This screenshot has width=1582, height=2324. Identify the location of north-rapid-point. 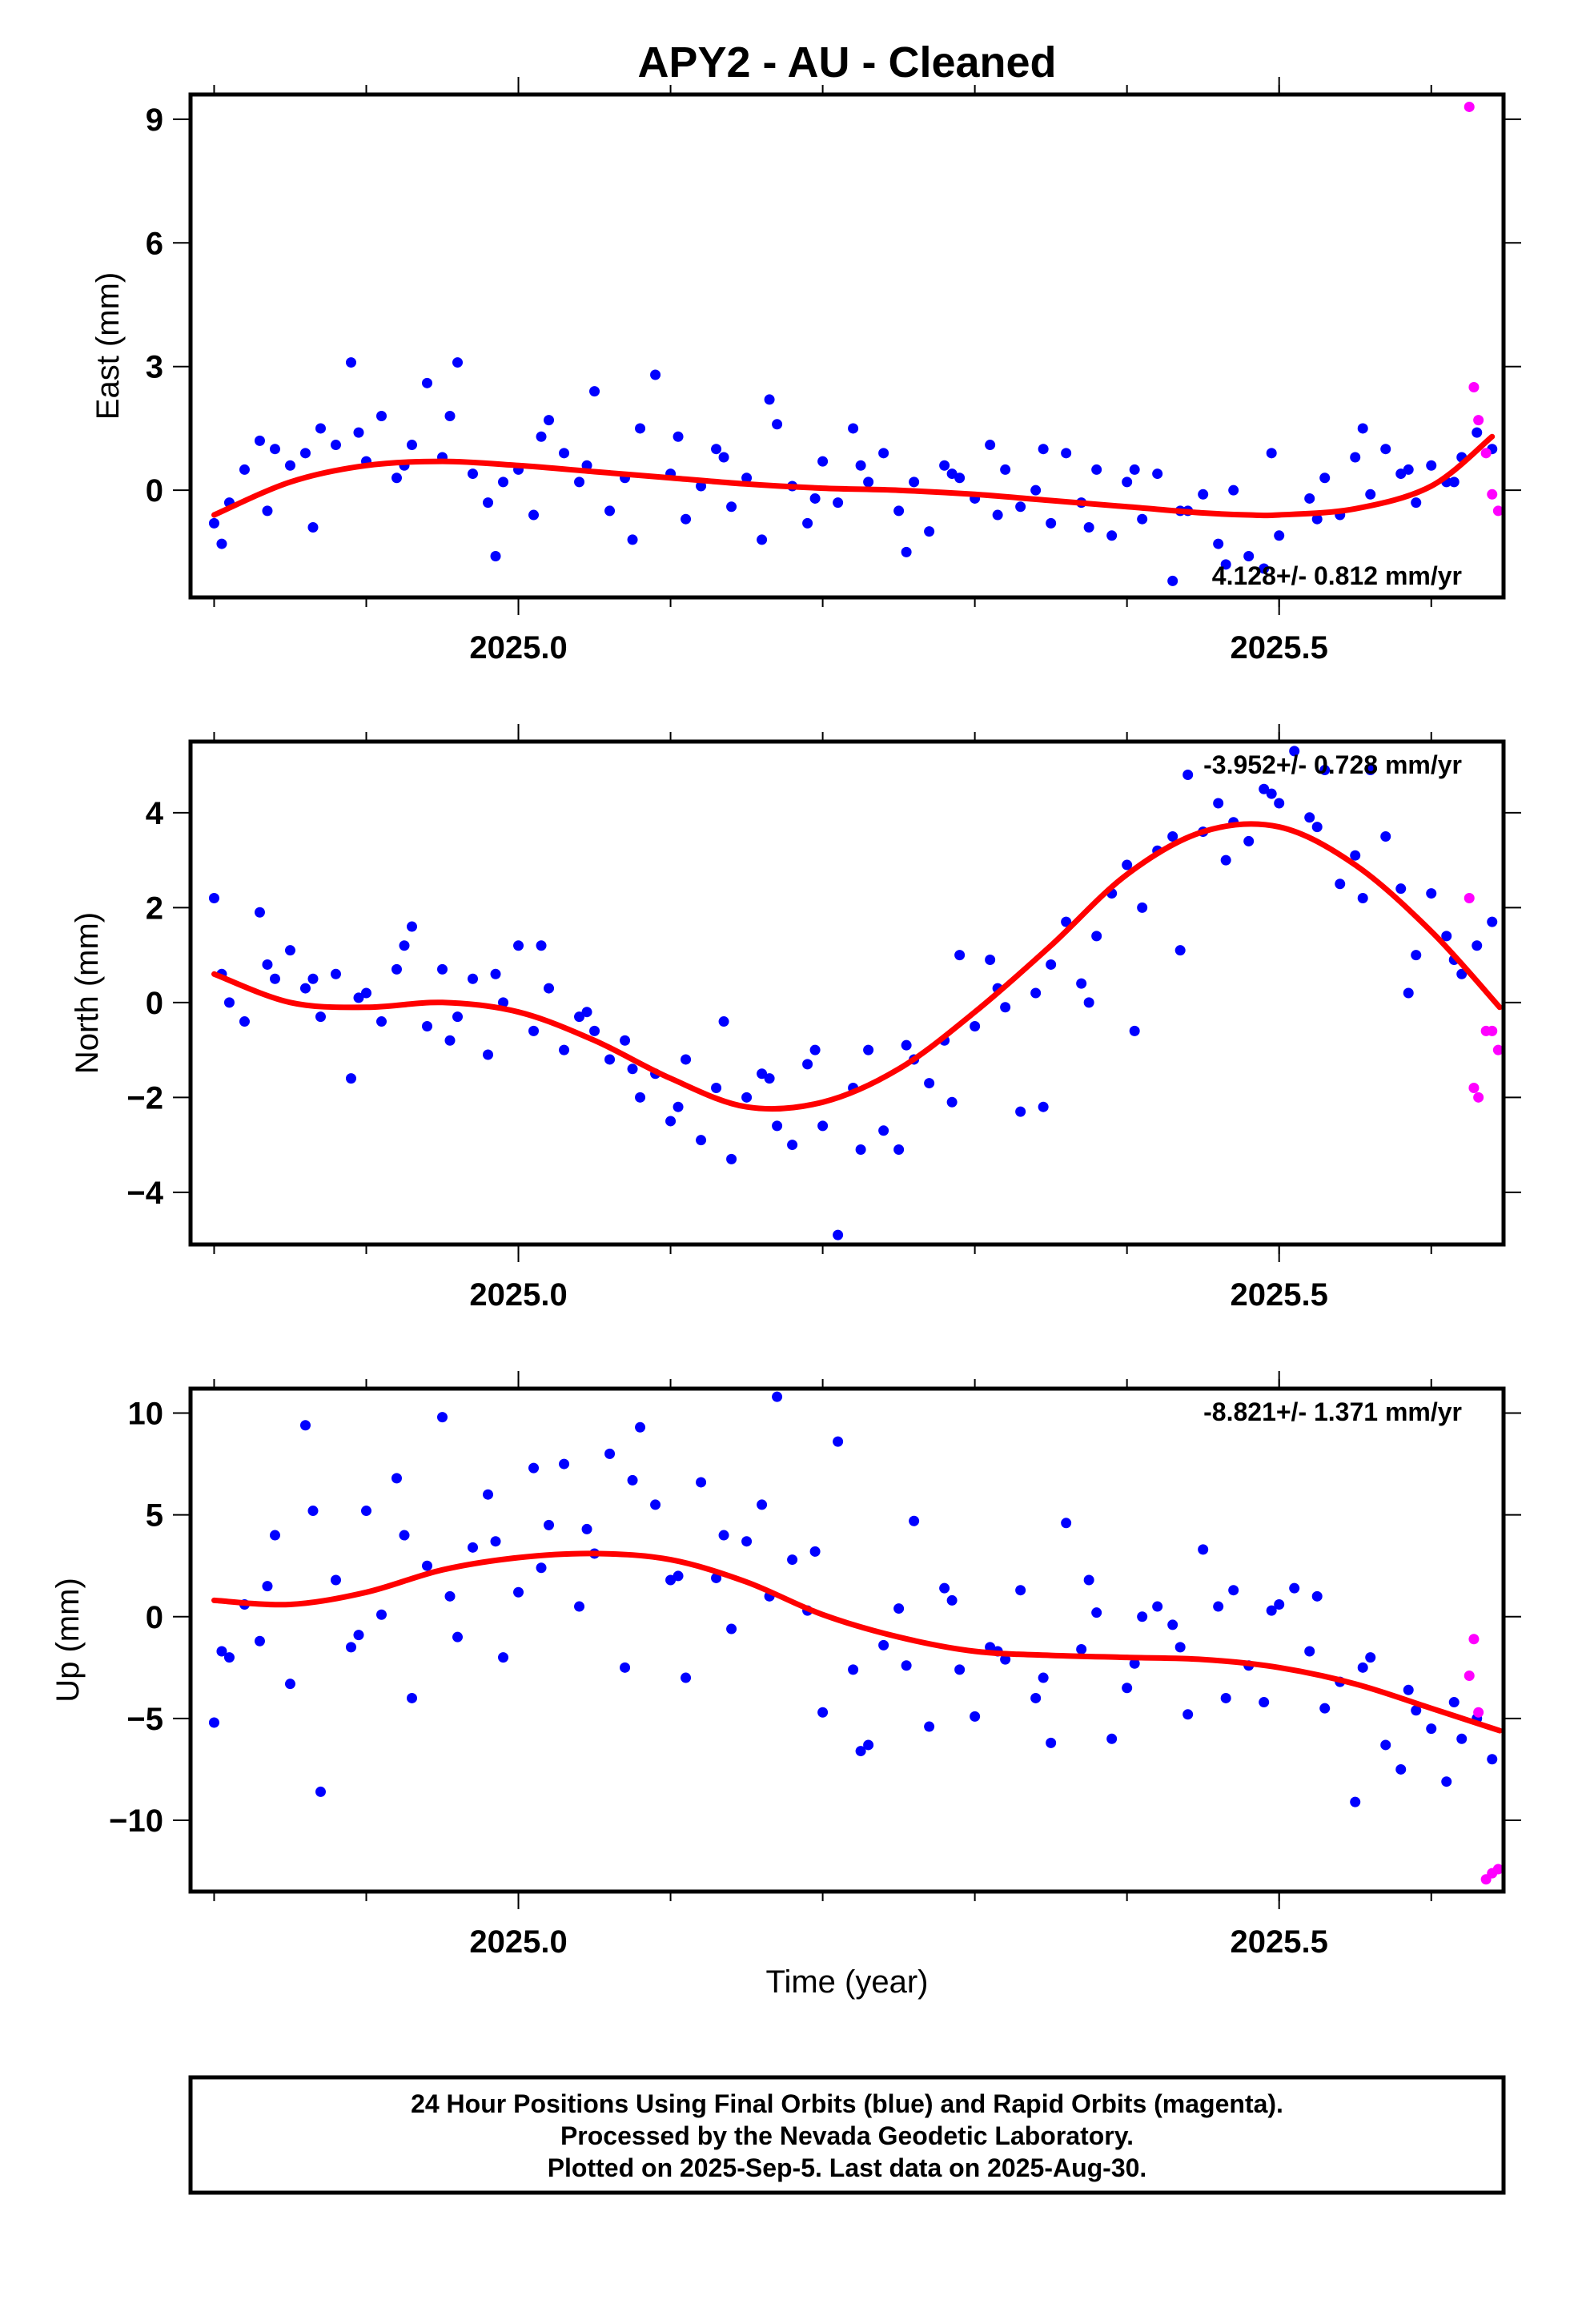
(1478, 1097).